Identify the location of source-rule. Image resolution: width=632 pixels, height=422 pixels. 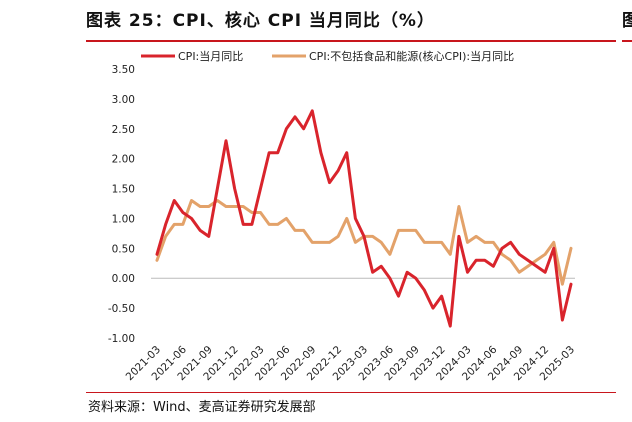
(351, 392).